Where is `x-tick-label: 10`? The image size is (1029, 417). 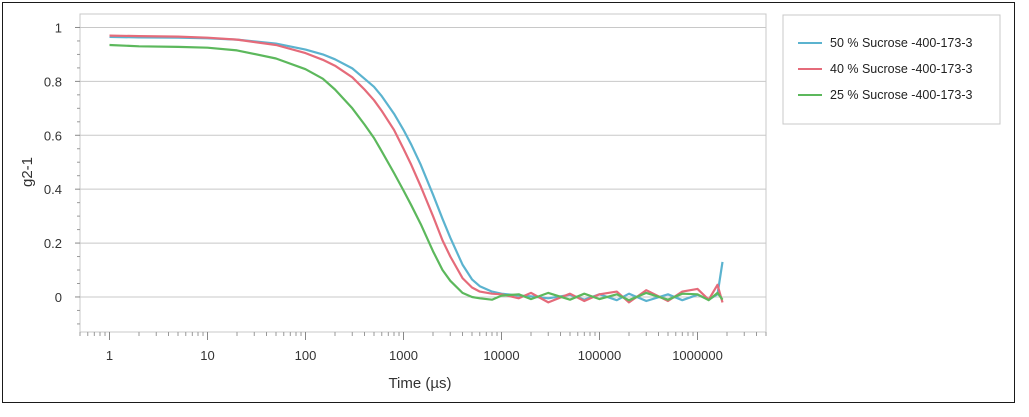
x-tick-label: 10 is located at coordinates (207, 355).